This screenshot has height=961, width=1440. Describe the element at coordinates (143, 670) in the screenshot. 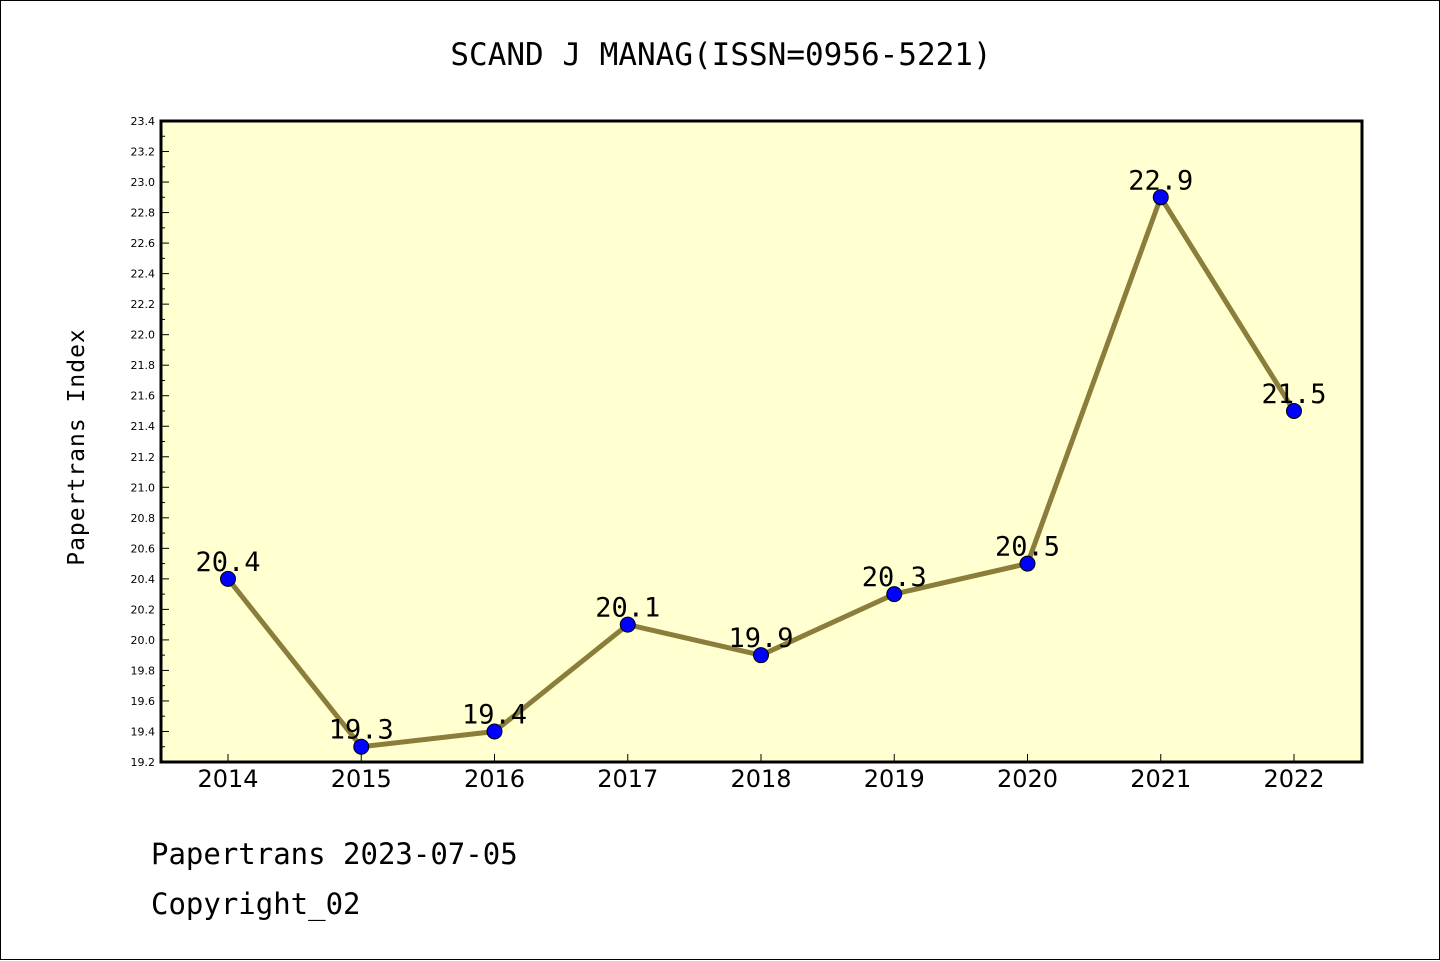

I see `y-tick-label: 19.8` at that location.